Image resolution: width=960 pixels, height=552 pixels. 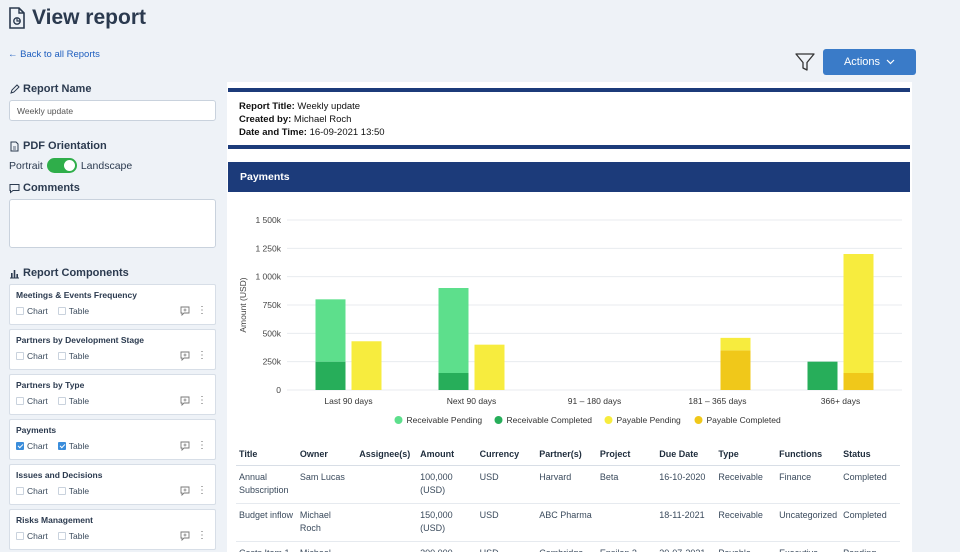 What do you see at coordinates (51, 188) in the screenshot?
I see `comments-label: Comments` at bounding box center [51, 188].